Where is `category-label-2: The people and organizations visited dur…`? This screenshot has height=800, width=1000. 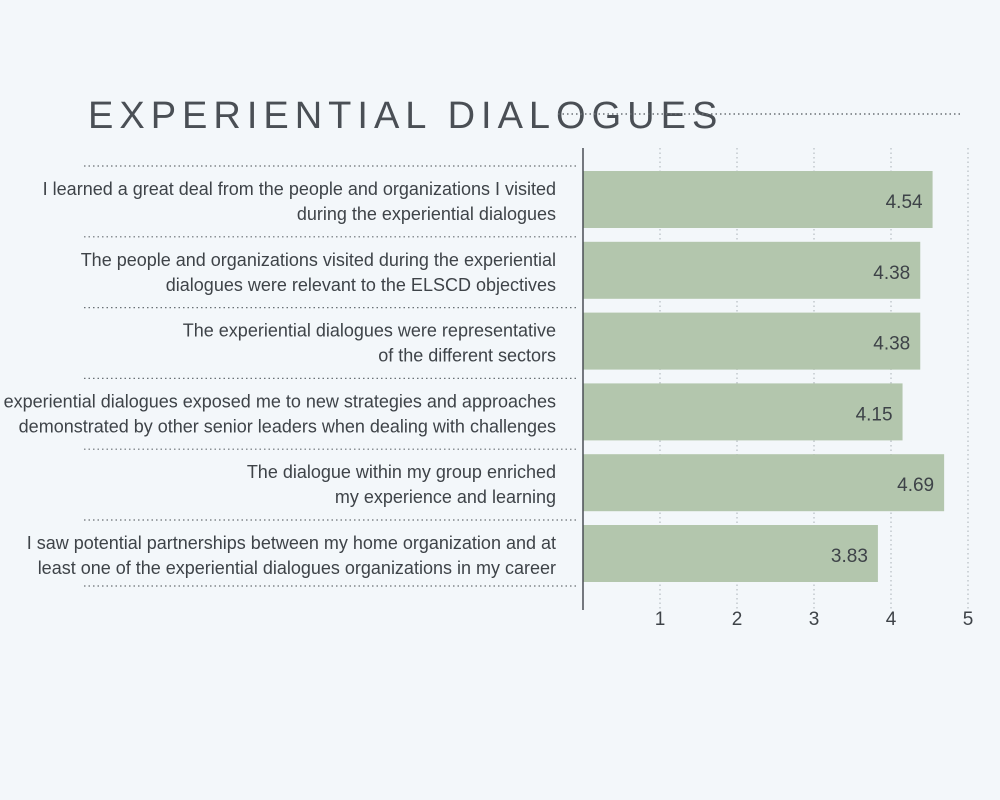 category-label-2: The people and organizations visited dur… is located at coordinates (318, 272).